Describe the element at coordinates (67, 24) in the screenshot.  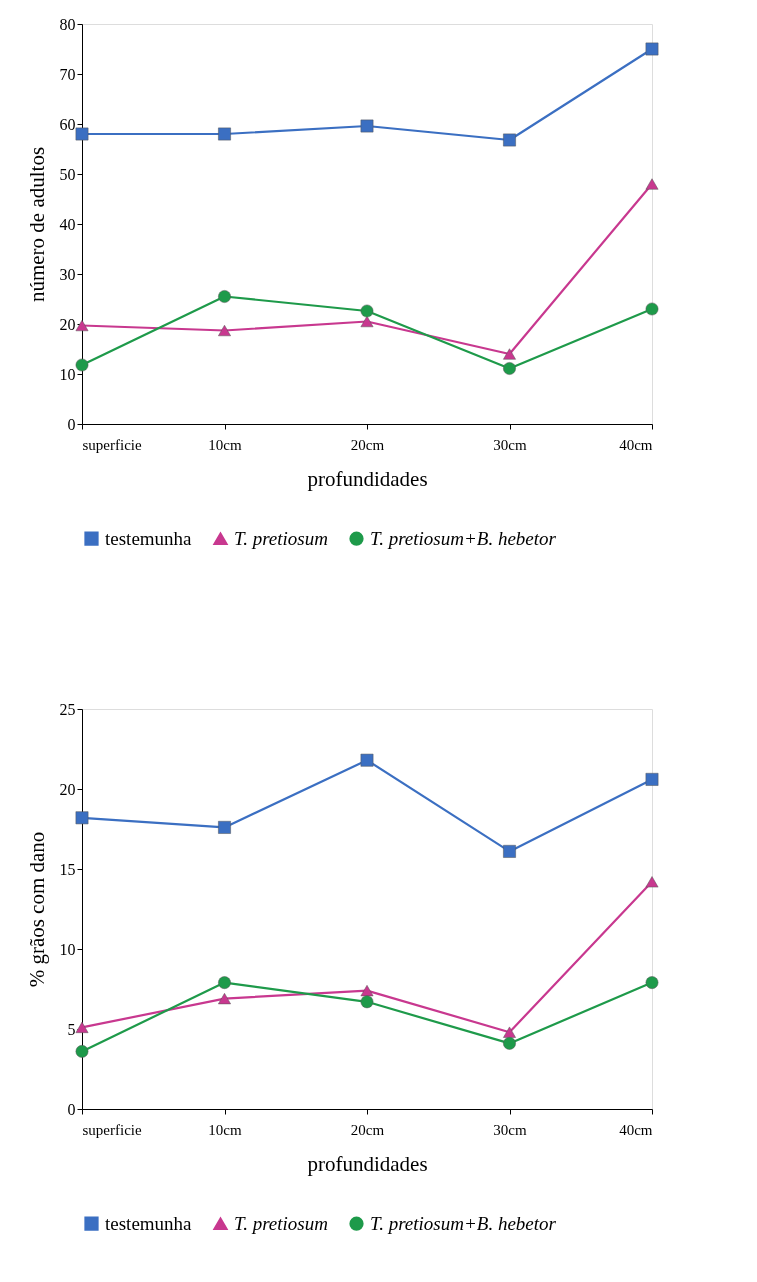
I see `y-tick-label: 80` at that location.